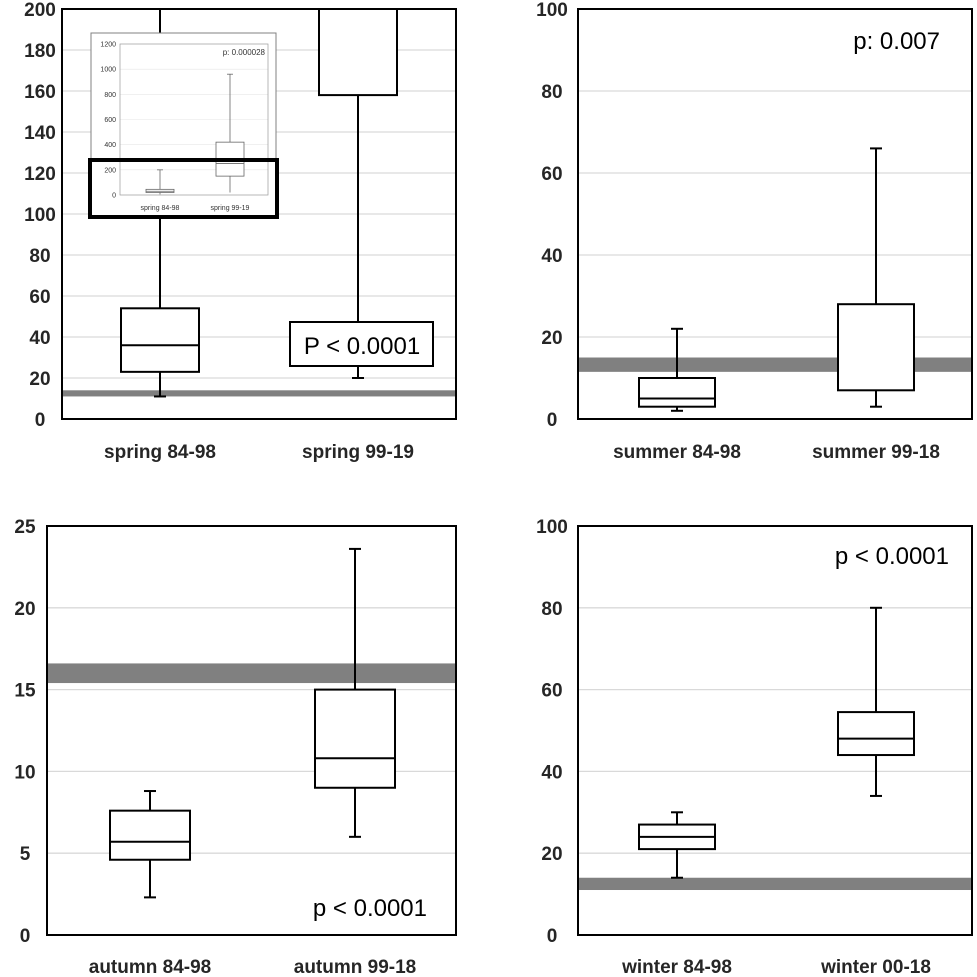 The width and height of the screenshot is (977, 977). Describe the element at coordinates (25, 527) in the screenshot. I see `y-tick-label: 25` at that location.